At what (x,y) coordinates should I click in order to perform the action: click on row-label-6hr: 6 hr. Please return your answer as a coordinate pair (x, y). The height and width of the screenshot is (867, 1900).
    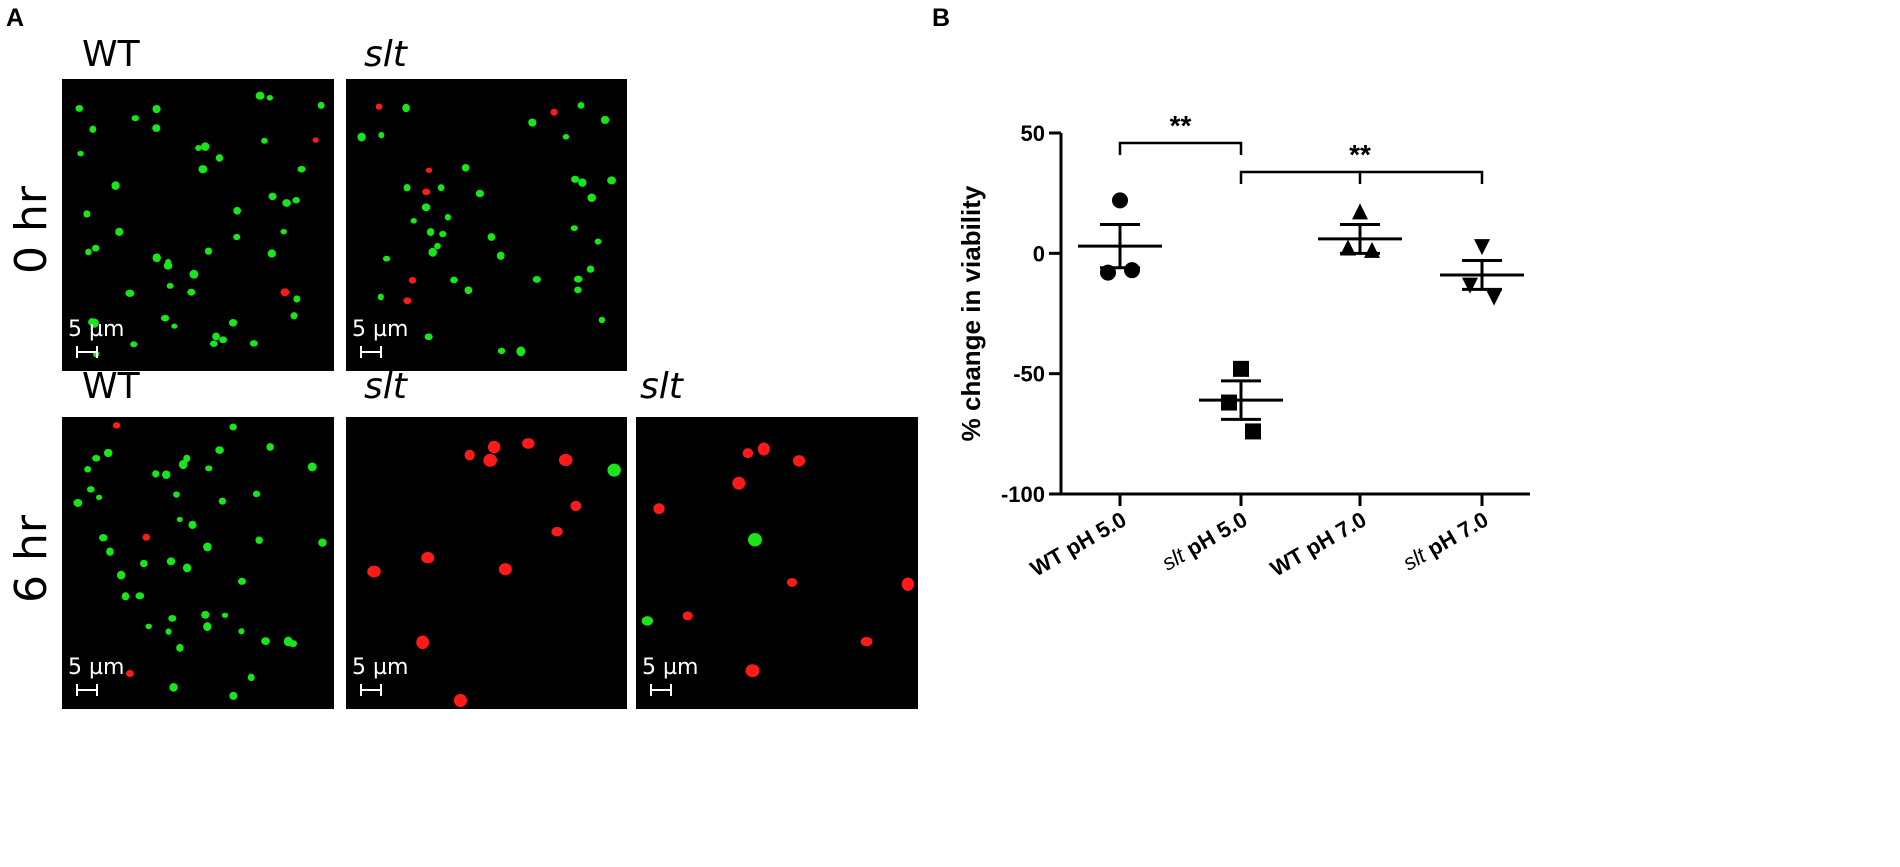
    Looking at the image, I should click on (31, 559).